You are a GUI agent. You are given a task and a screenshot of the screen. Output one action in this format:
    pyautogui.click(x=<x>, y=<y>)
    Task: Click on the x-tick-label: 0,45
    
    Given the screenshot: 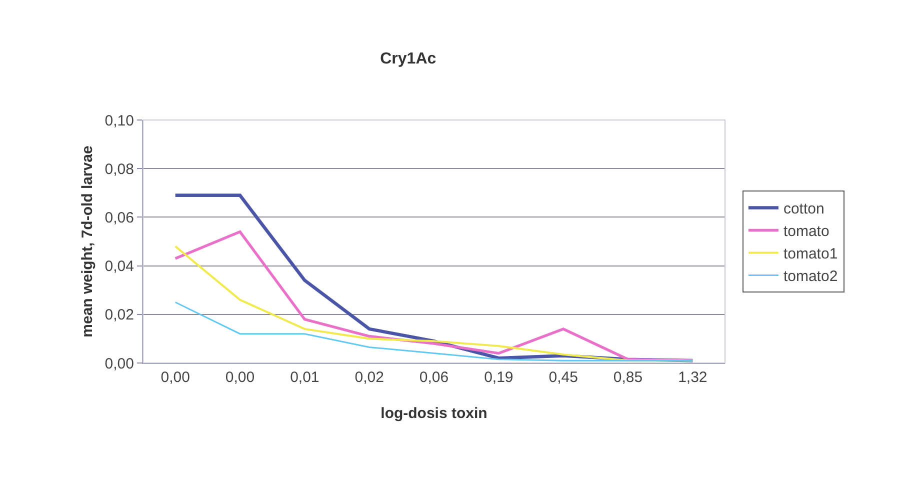 What is the action you would take?
    pyautogui.click(x=563, y=377)
    